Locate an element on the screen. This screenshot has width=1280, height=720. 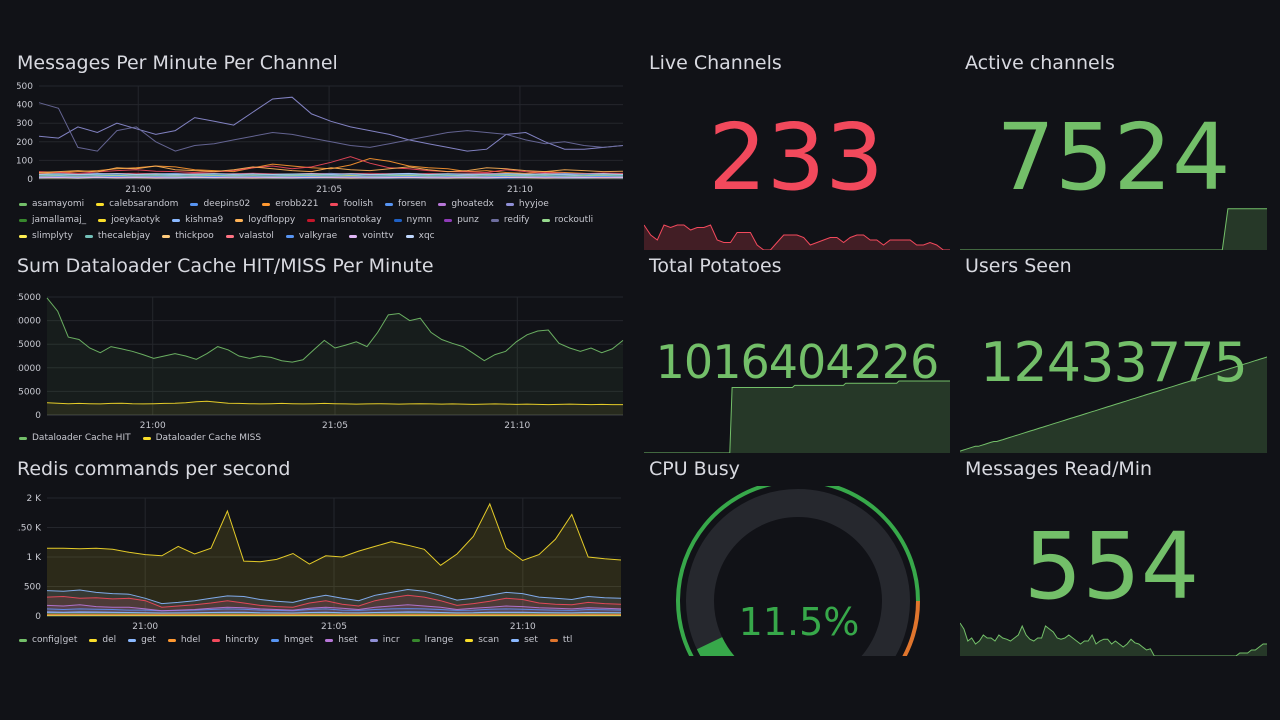
panel-title: Messages Per Minute Per Channel is located at coordinates (177, 63).